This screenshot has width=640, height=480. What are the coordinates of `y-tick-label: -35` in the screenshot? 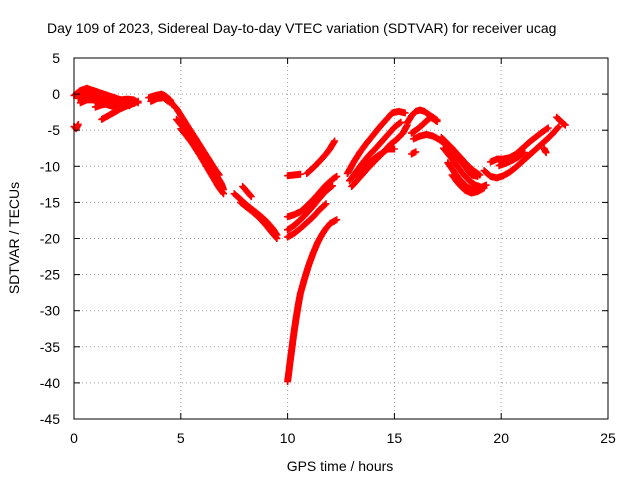 It's located at (50, 347).